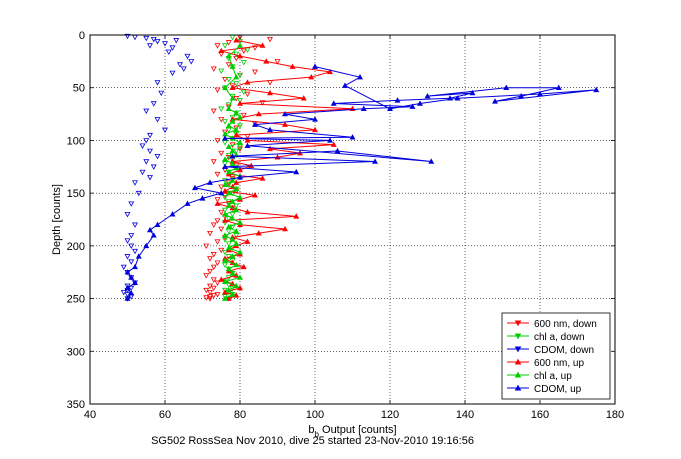 The image size is (681, 459). Describe the element at coordinates (518, 336) in the screenshot. I see `legend-swatch-marker` at that location.